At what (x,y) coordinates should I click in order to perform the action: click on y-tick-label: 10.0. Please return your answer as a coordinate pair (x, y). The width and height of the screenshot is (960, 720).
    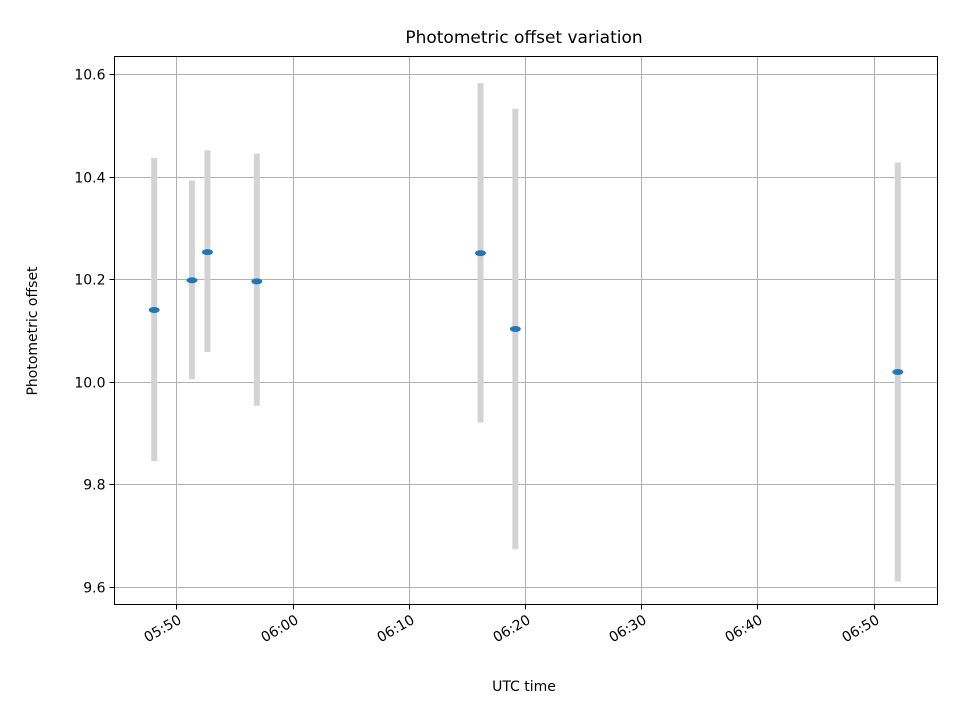
    Looking at the image, I should click on (89, 384).